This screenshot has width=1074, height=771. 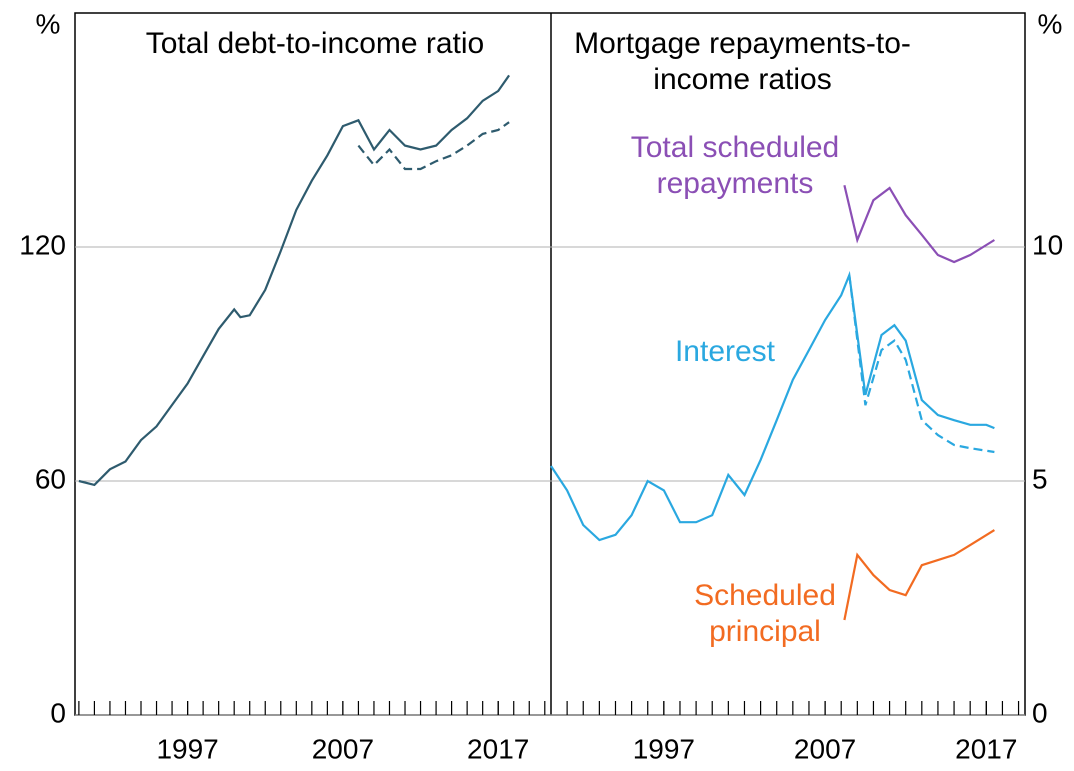 What do you see at coordinates (42, 244) in the screenshot?
I see `y-tick-label: 120` at bounding box center [42, 244].